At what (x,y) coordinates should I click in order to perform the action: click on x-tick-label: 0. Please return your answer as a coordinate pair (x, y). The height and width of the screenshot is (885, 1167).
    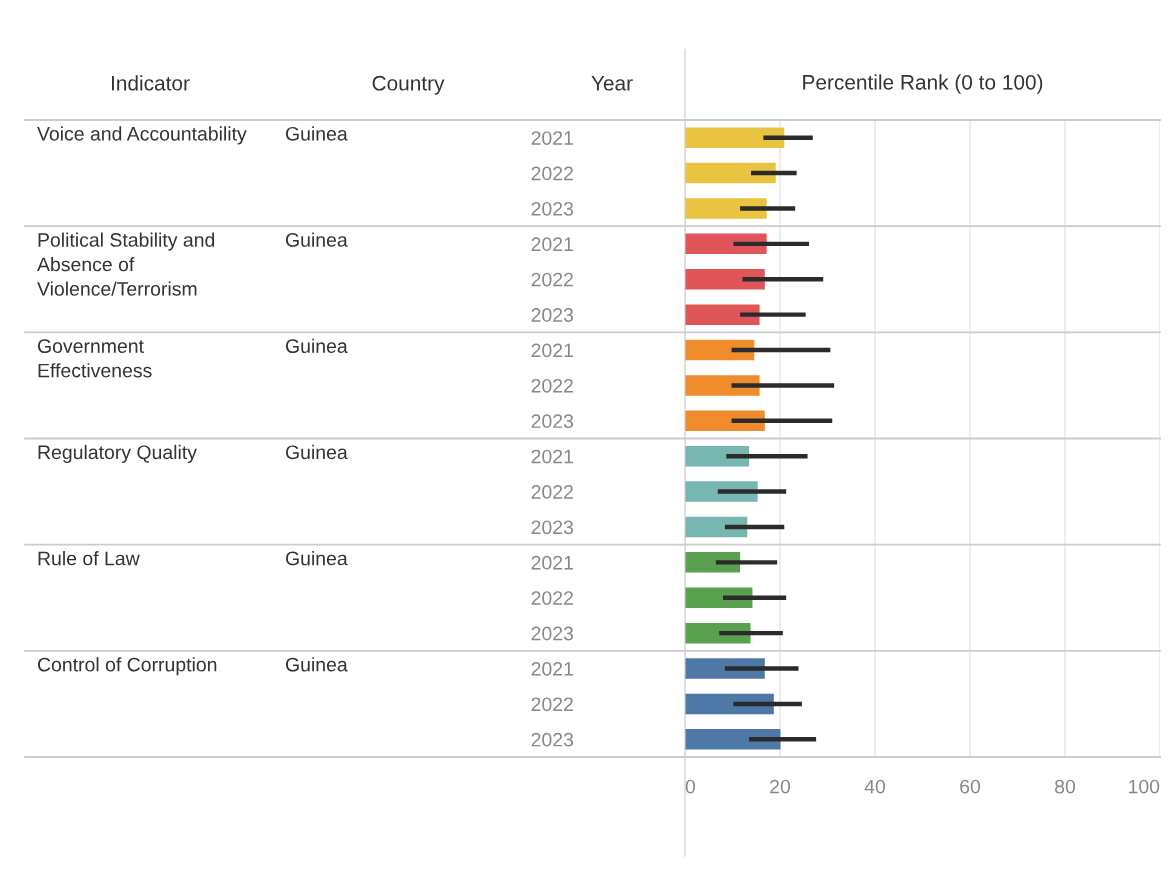
    Looking at the image, I should click on (690, 786).